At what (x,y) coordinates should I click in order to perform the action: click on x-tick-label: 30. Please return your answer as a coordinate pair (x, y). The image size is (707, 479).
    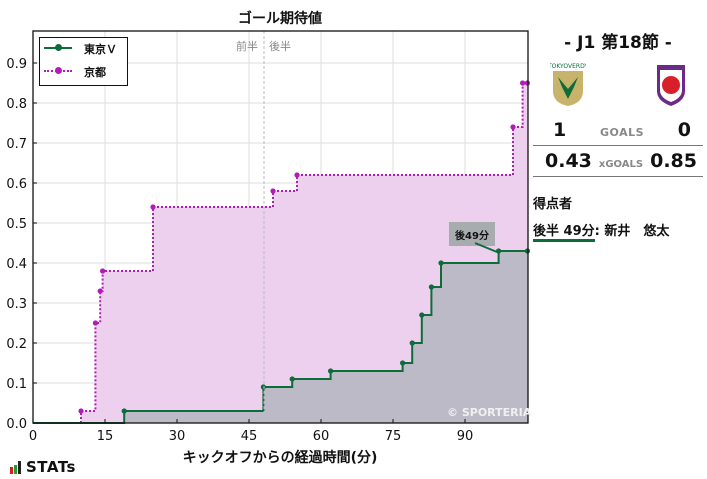
    Looking at the image, I should click on (177, 436).